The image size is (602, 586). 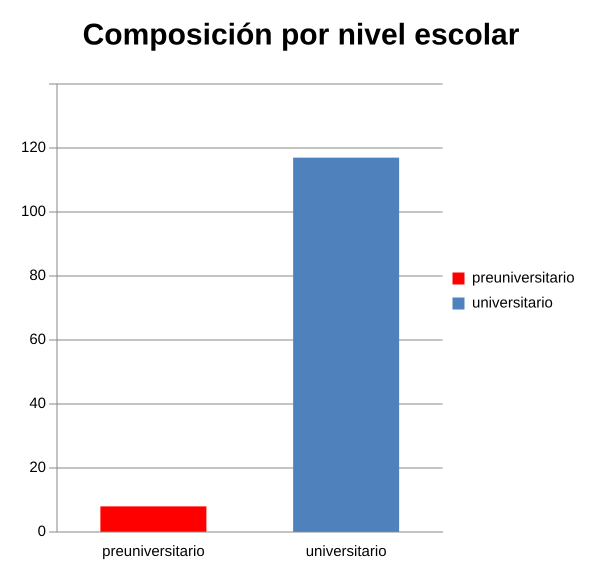 I want to click on legend-label: universitario, so click(x=512, y=303).